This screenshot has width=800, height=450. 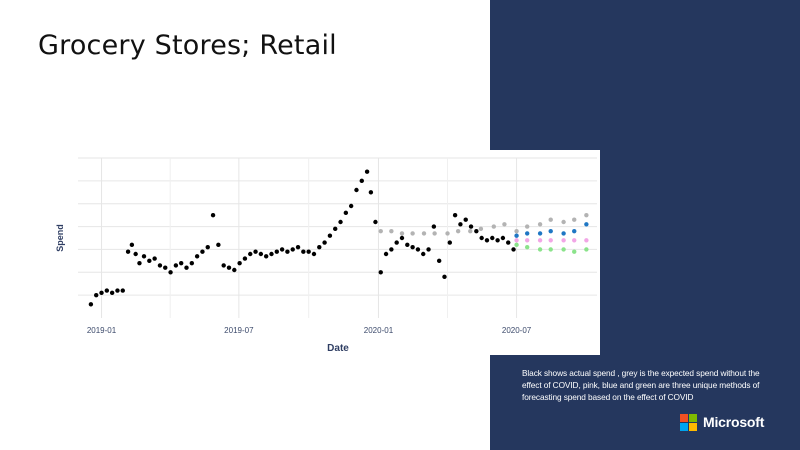 I want to click on logo-square-blue, so click(x=684, y=426).